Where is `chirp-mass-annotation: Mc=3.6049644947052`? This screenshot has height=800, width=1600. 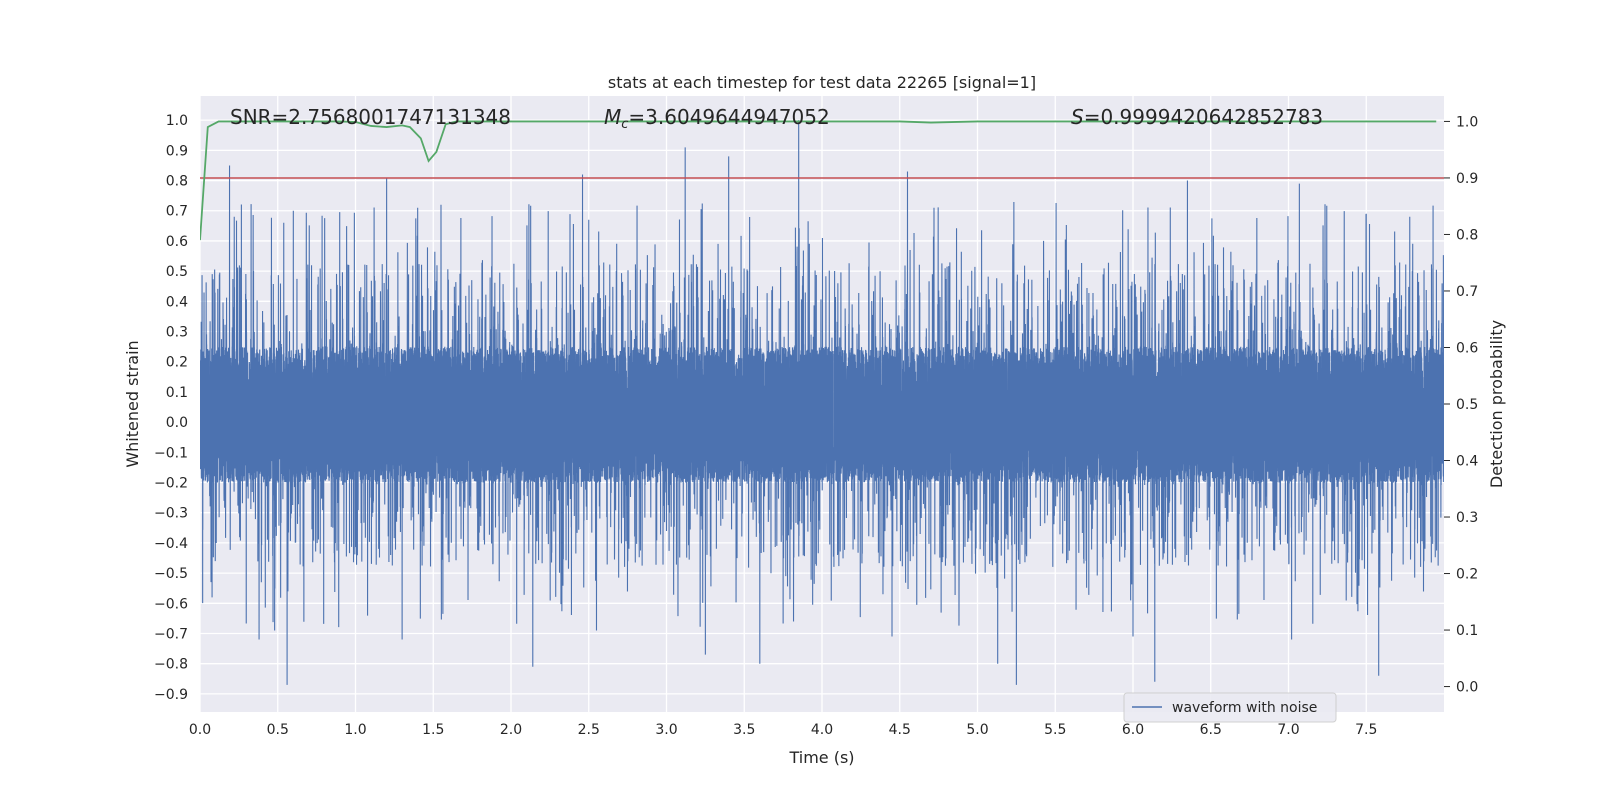
chirp-mass-annotation: Mc=3.6049644947052 is located at coordinates (717, 118).